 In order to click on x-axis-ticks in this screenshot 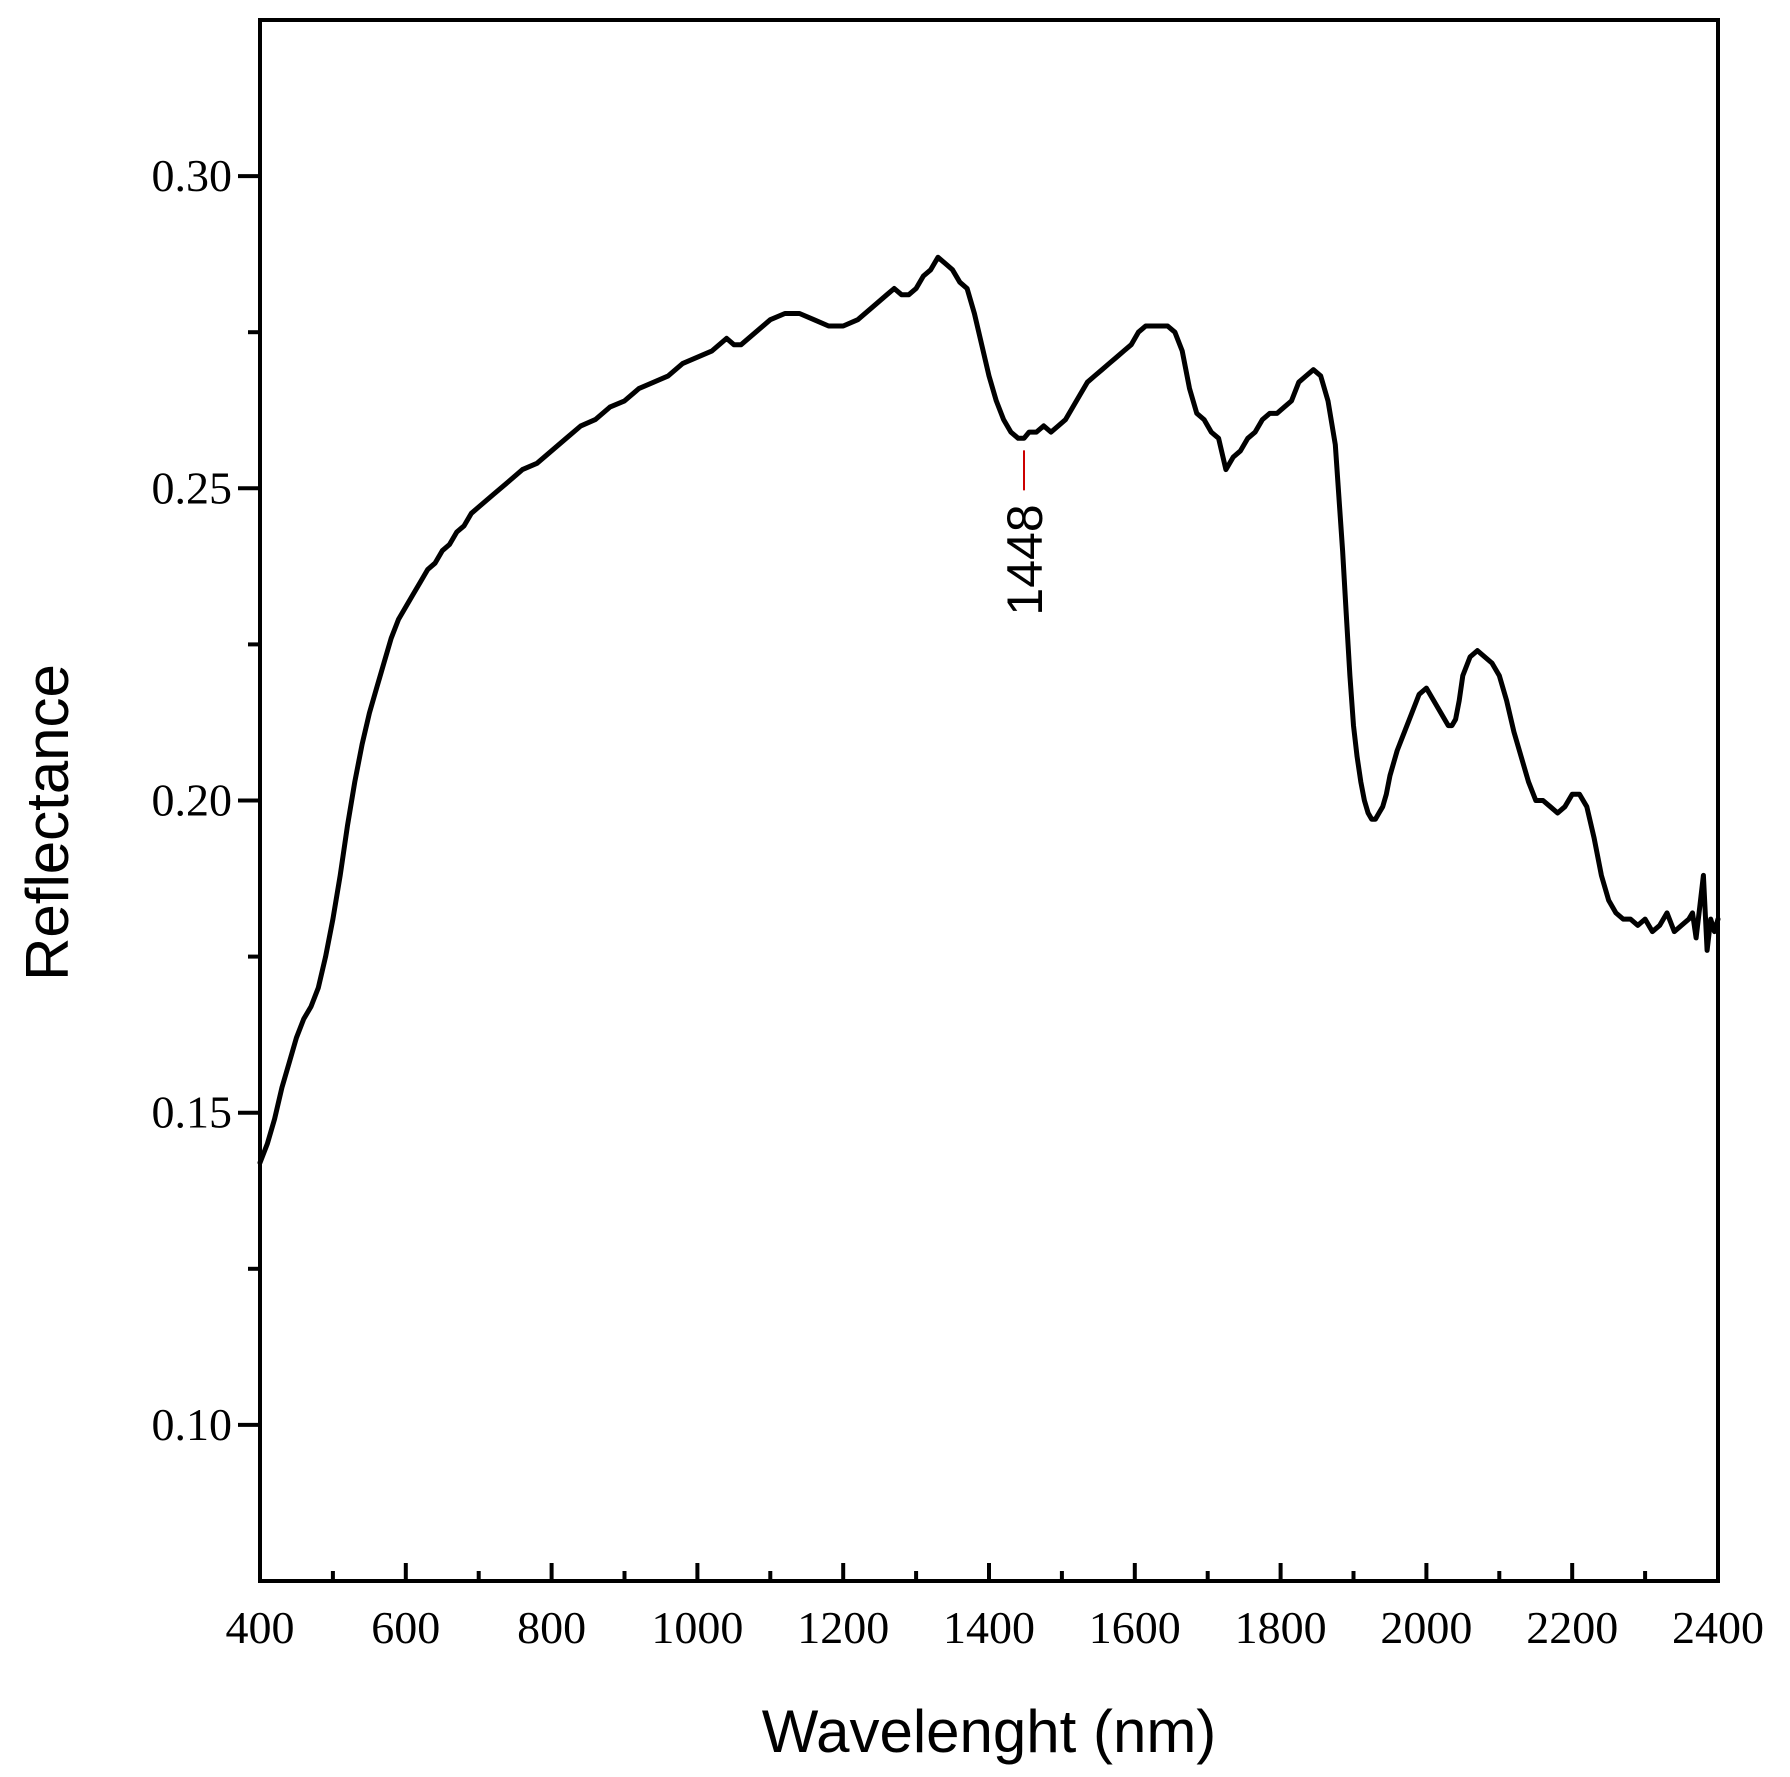, I will do `click(989, 1572)`.